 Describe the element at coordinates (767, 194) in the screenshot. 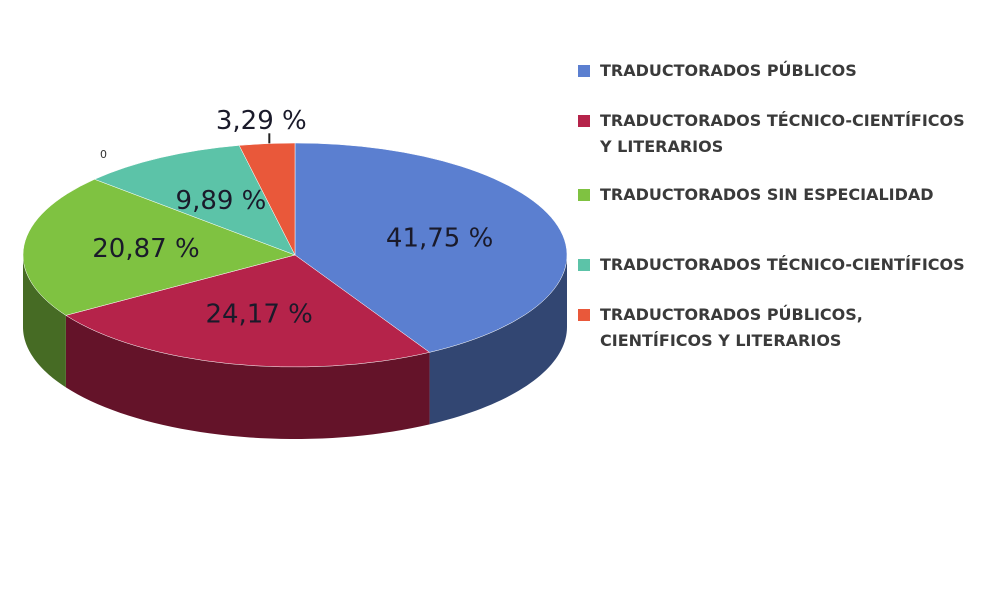

I see `legend-label: TRADUCTORADOS SIN ESPECIALIDAD` at that location.